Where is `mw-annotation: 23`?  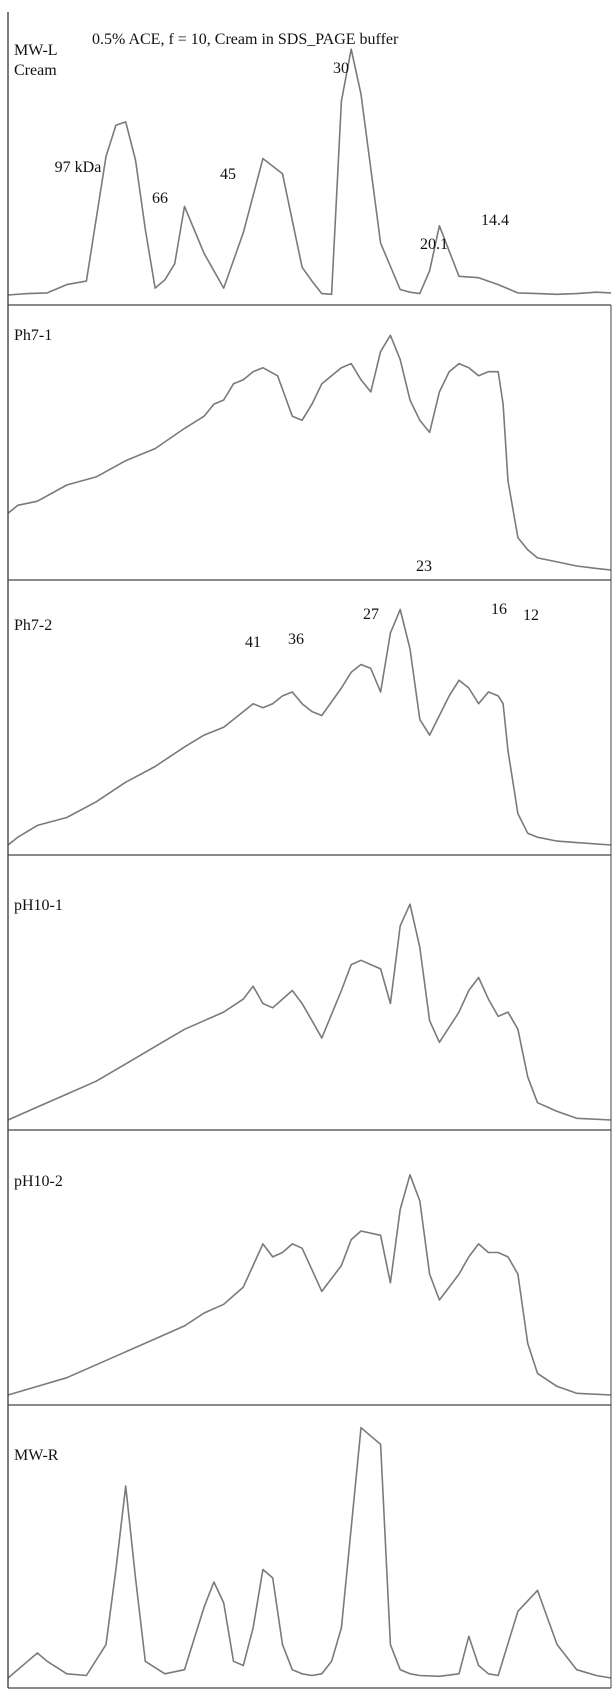
mw-annotation: 23 is located at coordinates (424, 566).